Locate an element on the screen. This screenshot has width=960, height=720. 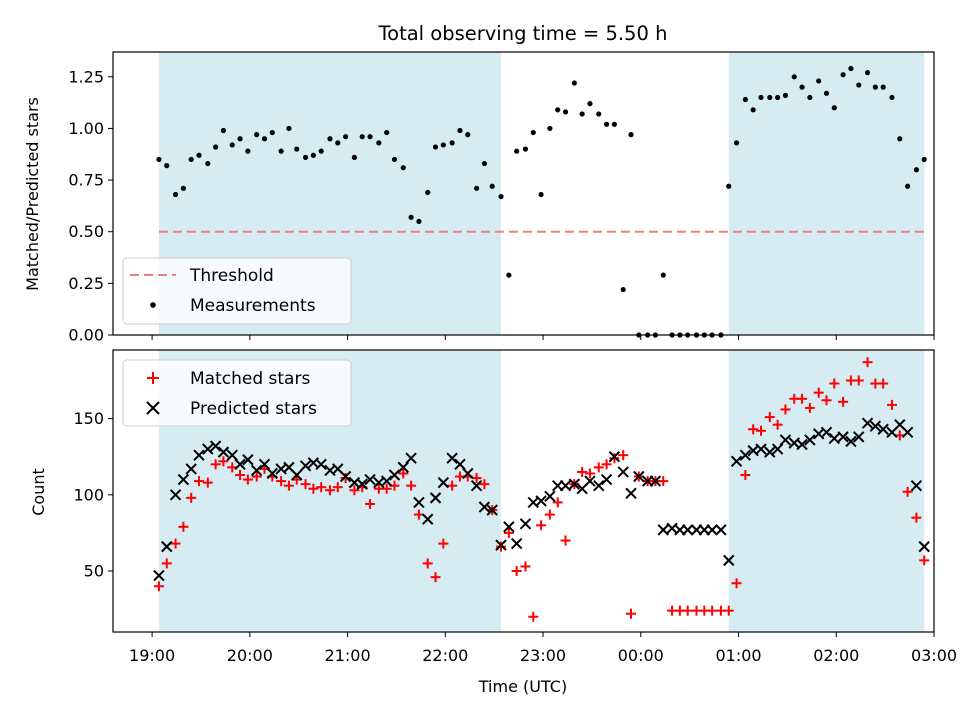
x-tick-label: 00:00 is located at coordinates (641, 655).